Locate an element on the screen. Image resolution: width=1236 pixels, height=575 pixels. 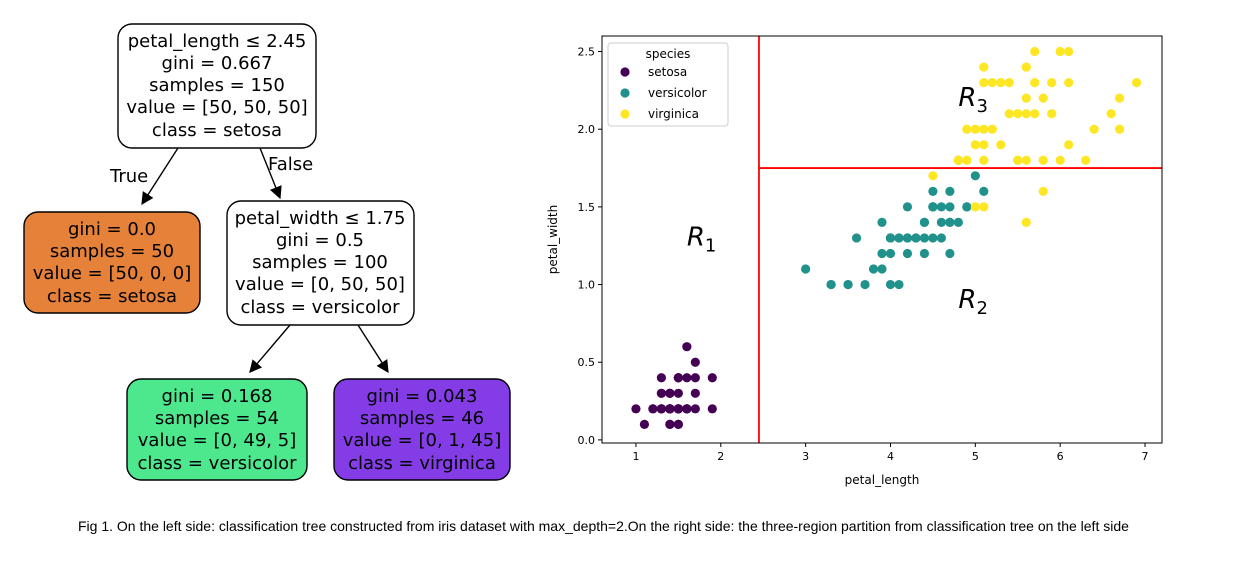
y-tick-label: 1.0 is located at coordinates (587, 285).